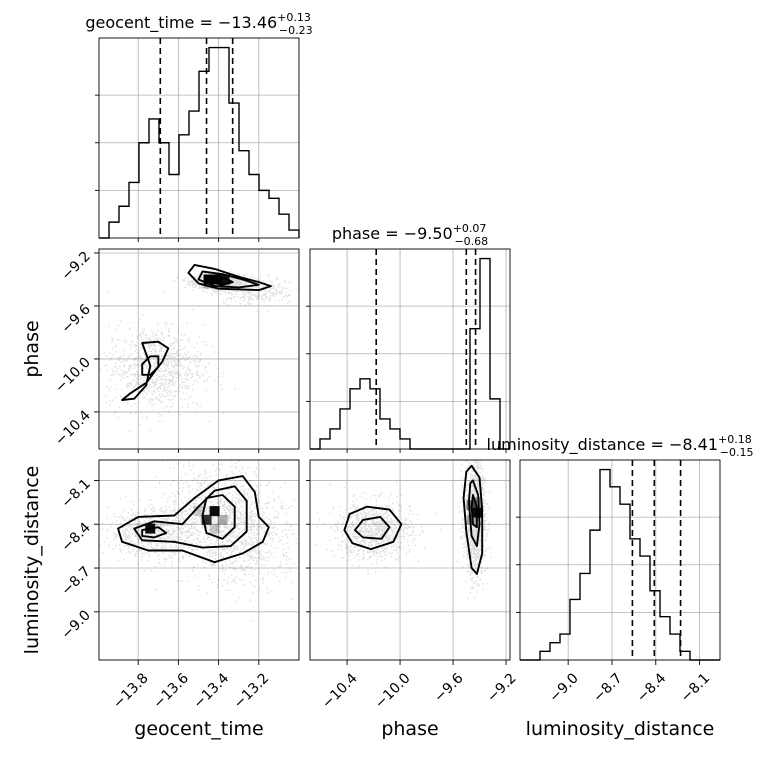 Image resolution: width=760 pixels, height=760 pixels. What do you see at coordinates (448, 687) in the screenshot?
I see `x-tick-label: −9.6` at bounding box center [448, 687].